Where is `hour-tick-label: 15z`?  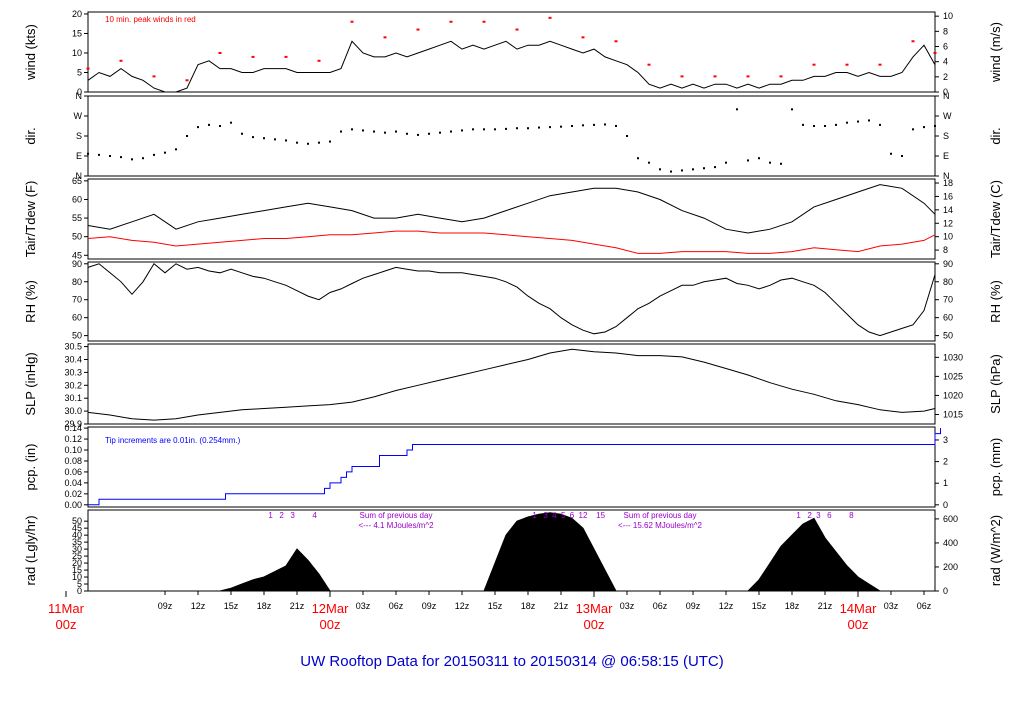
hour-tick-label: 15z is located at coordinates (495, 606).